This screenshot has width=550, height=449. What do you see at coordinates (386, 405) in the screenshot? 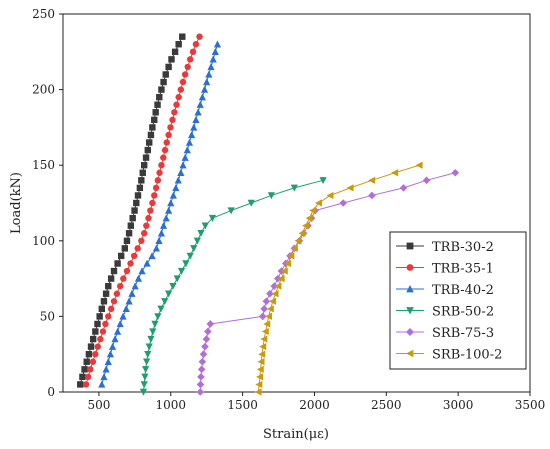
I see `x-tick-label: 2500` at bounding box center [386, 405].